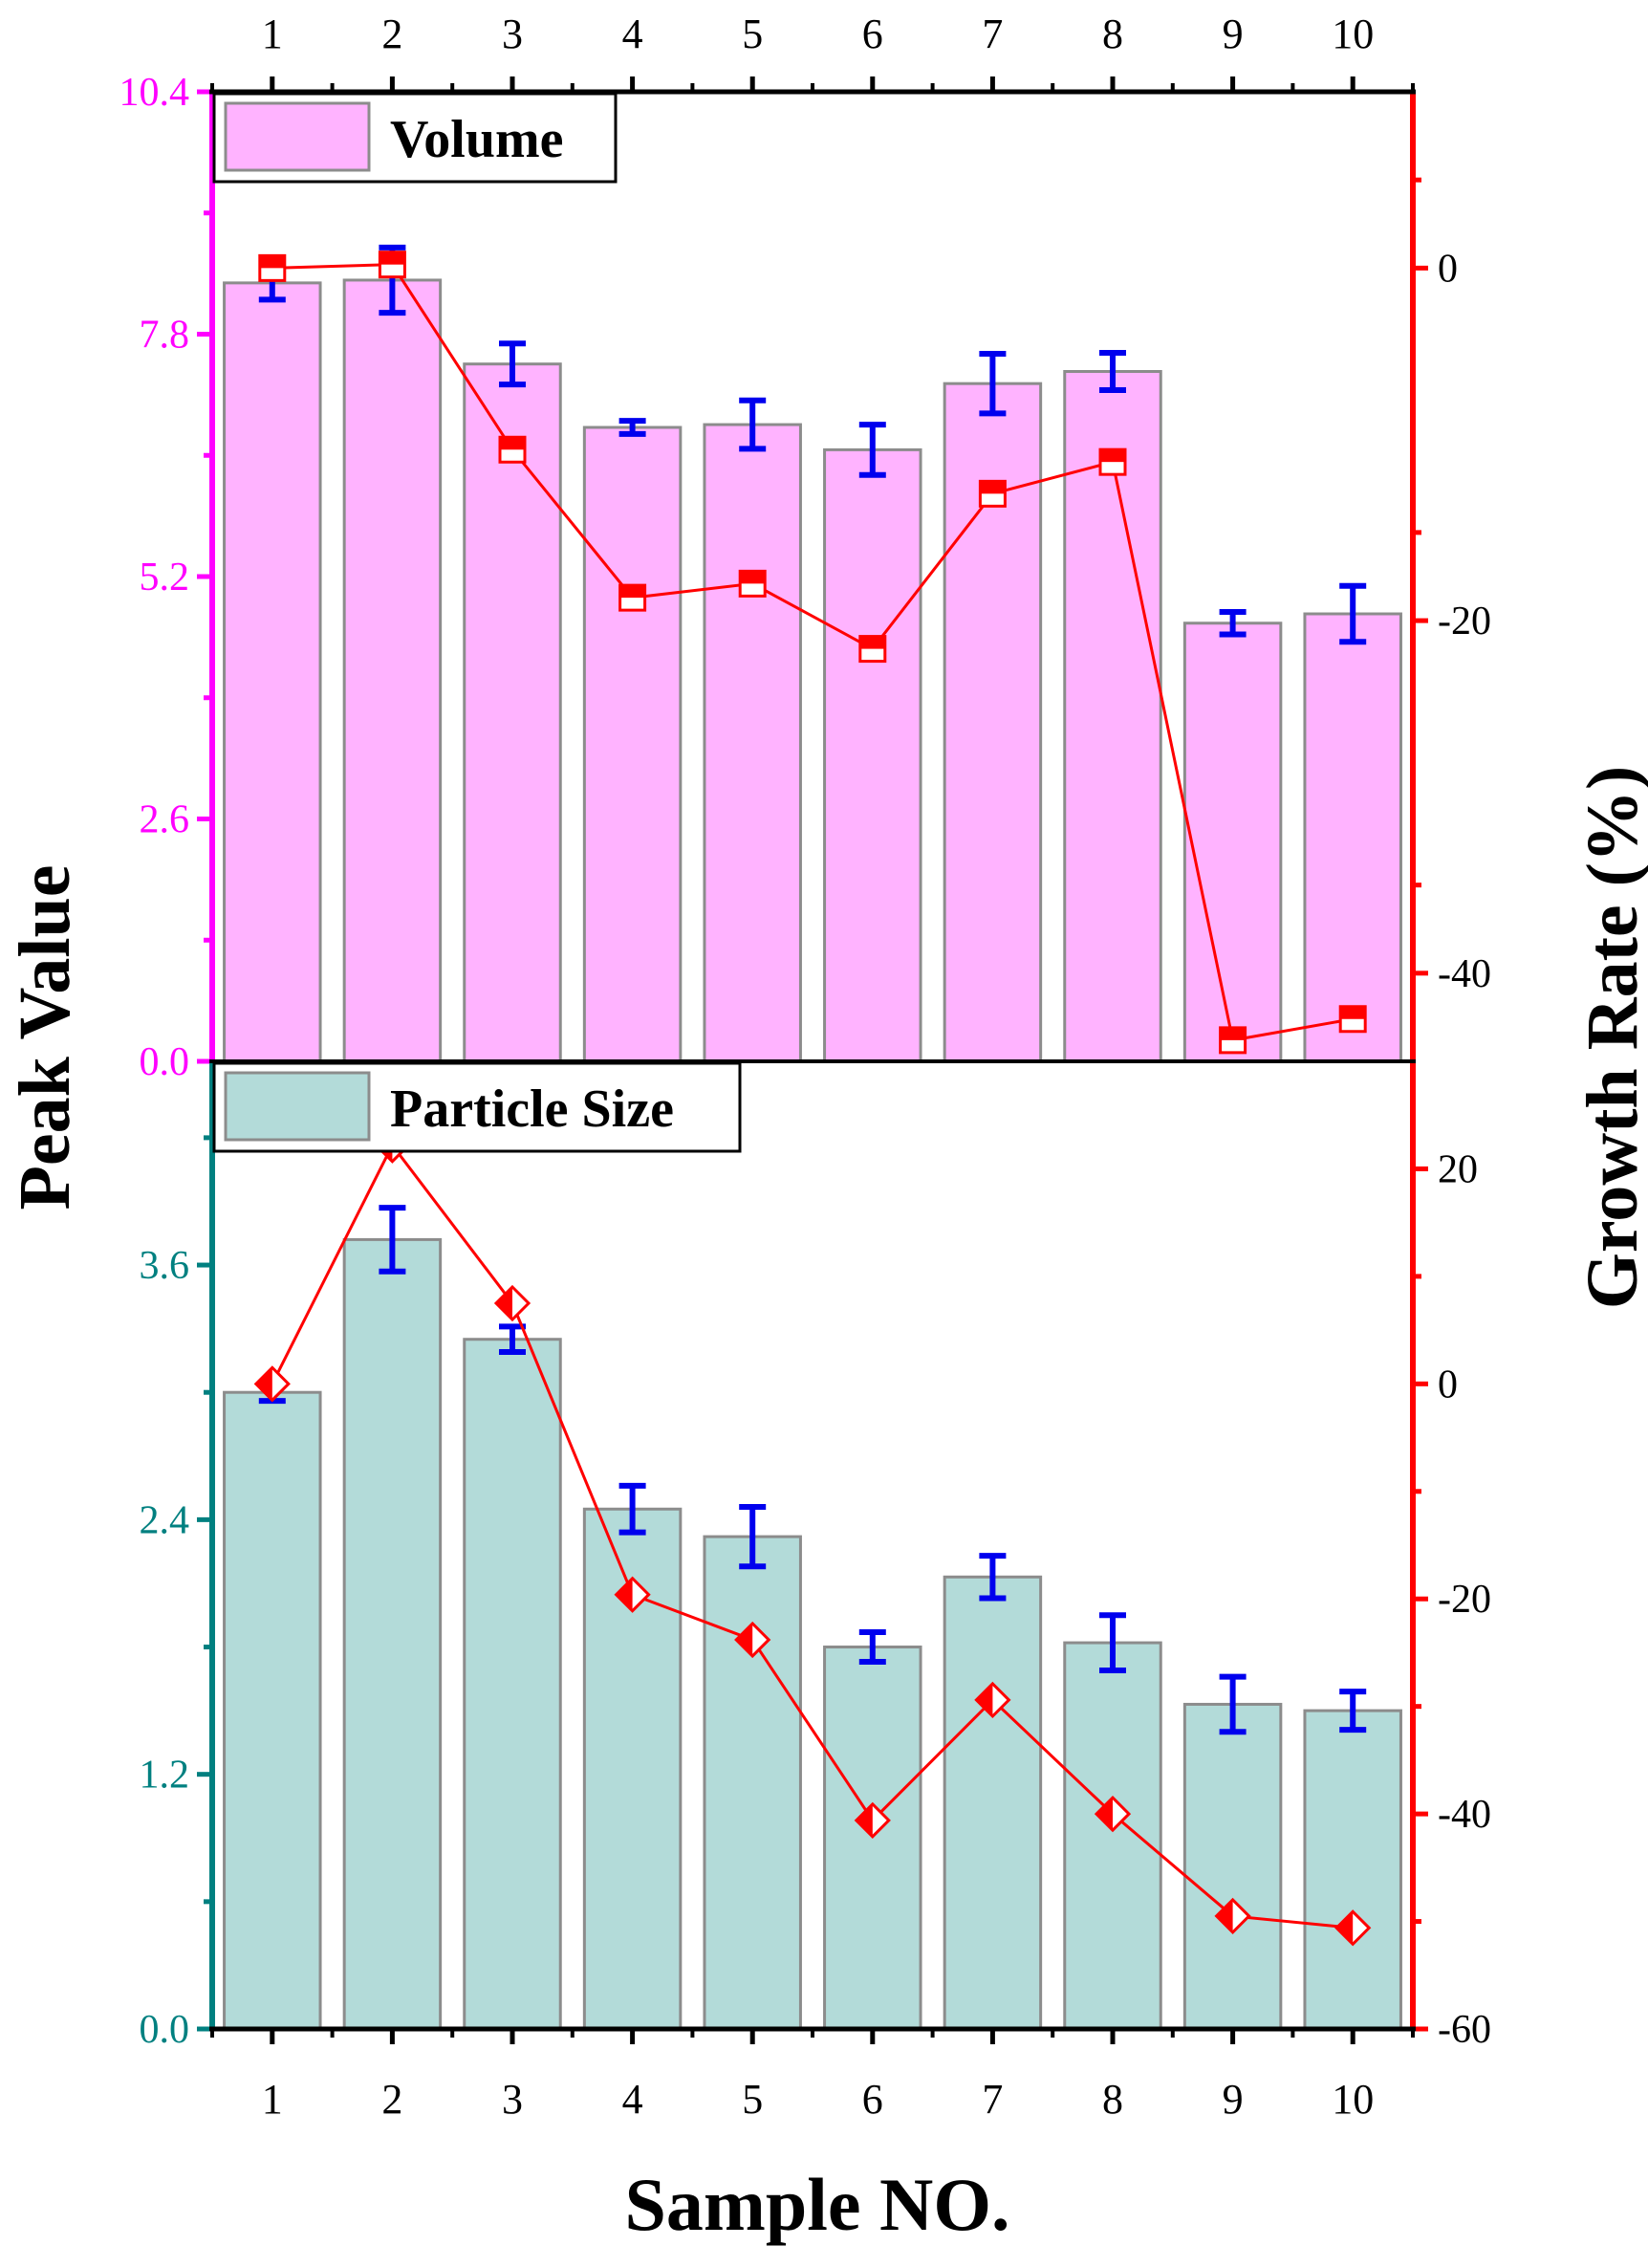 The image size is (1648, 2268). What do you see at coordinates (512, 34) in the screenshot?
I see `top-x-tick-label: 3` at bounding box center [512, 34].